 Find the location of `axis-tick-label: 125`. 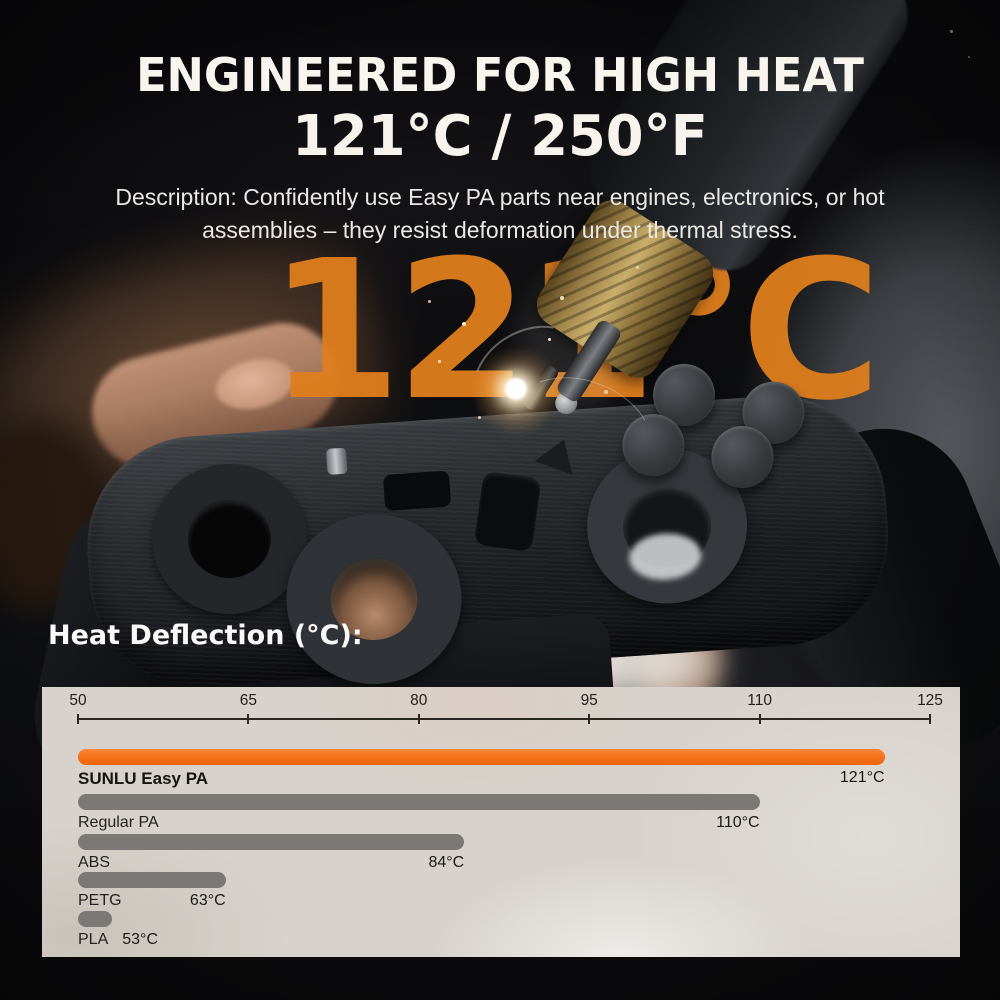

axis-tick-label: 125 is located at coordinates (930, 700).